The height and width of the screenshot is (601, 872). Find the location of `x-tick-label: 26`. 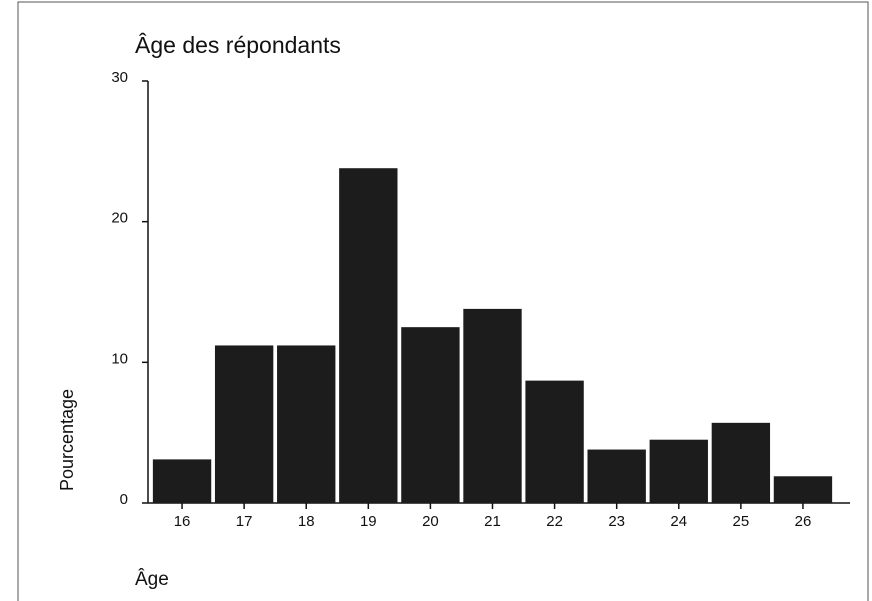

x-tick-label: 26 is located at coordinates (803, 521).